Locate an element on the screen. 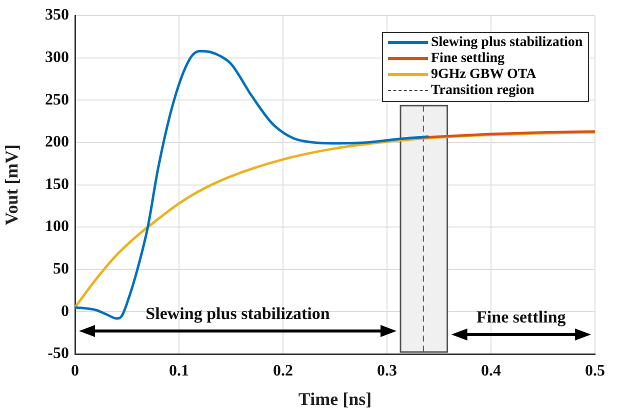 This screenshot has width=618, height=411. y-tick-label: 50 is located at coordinates (61, 269).